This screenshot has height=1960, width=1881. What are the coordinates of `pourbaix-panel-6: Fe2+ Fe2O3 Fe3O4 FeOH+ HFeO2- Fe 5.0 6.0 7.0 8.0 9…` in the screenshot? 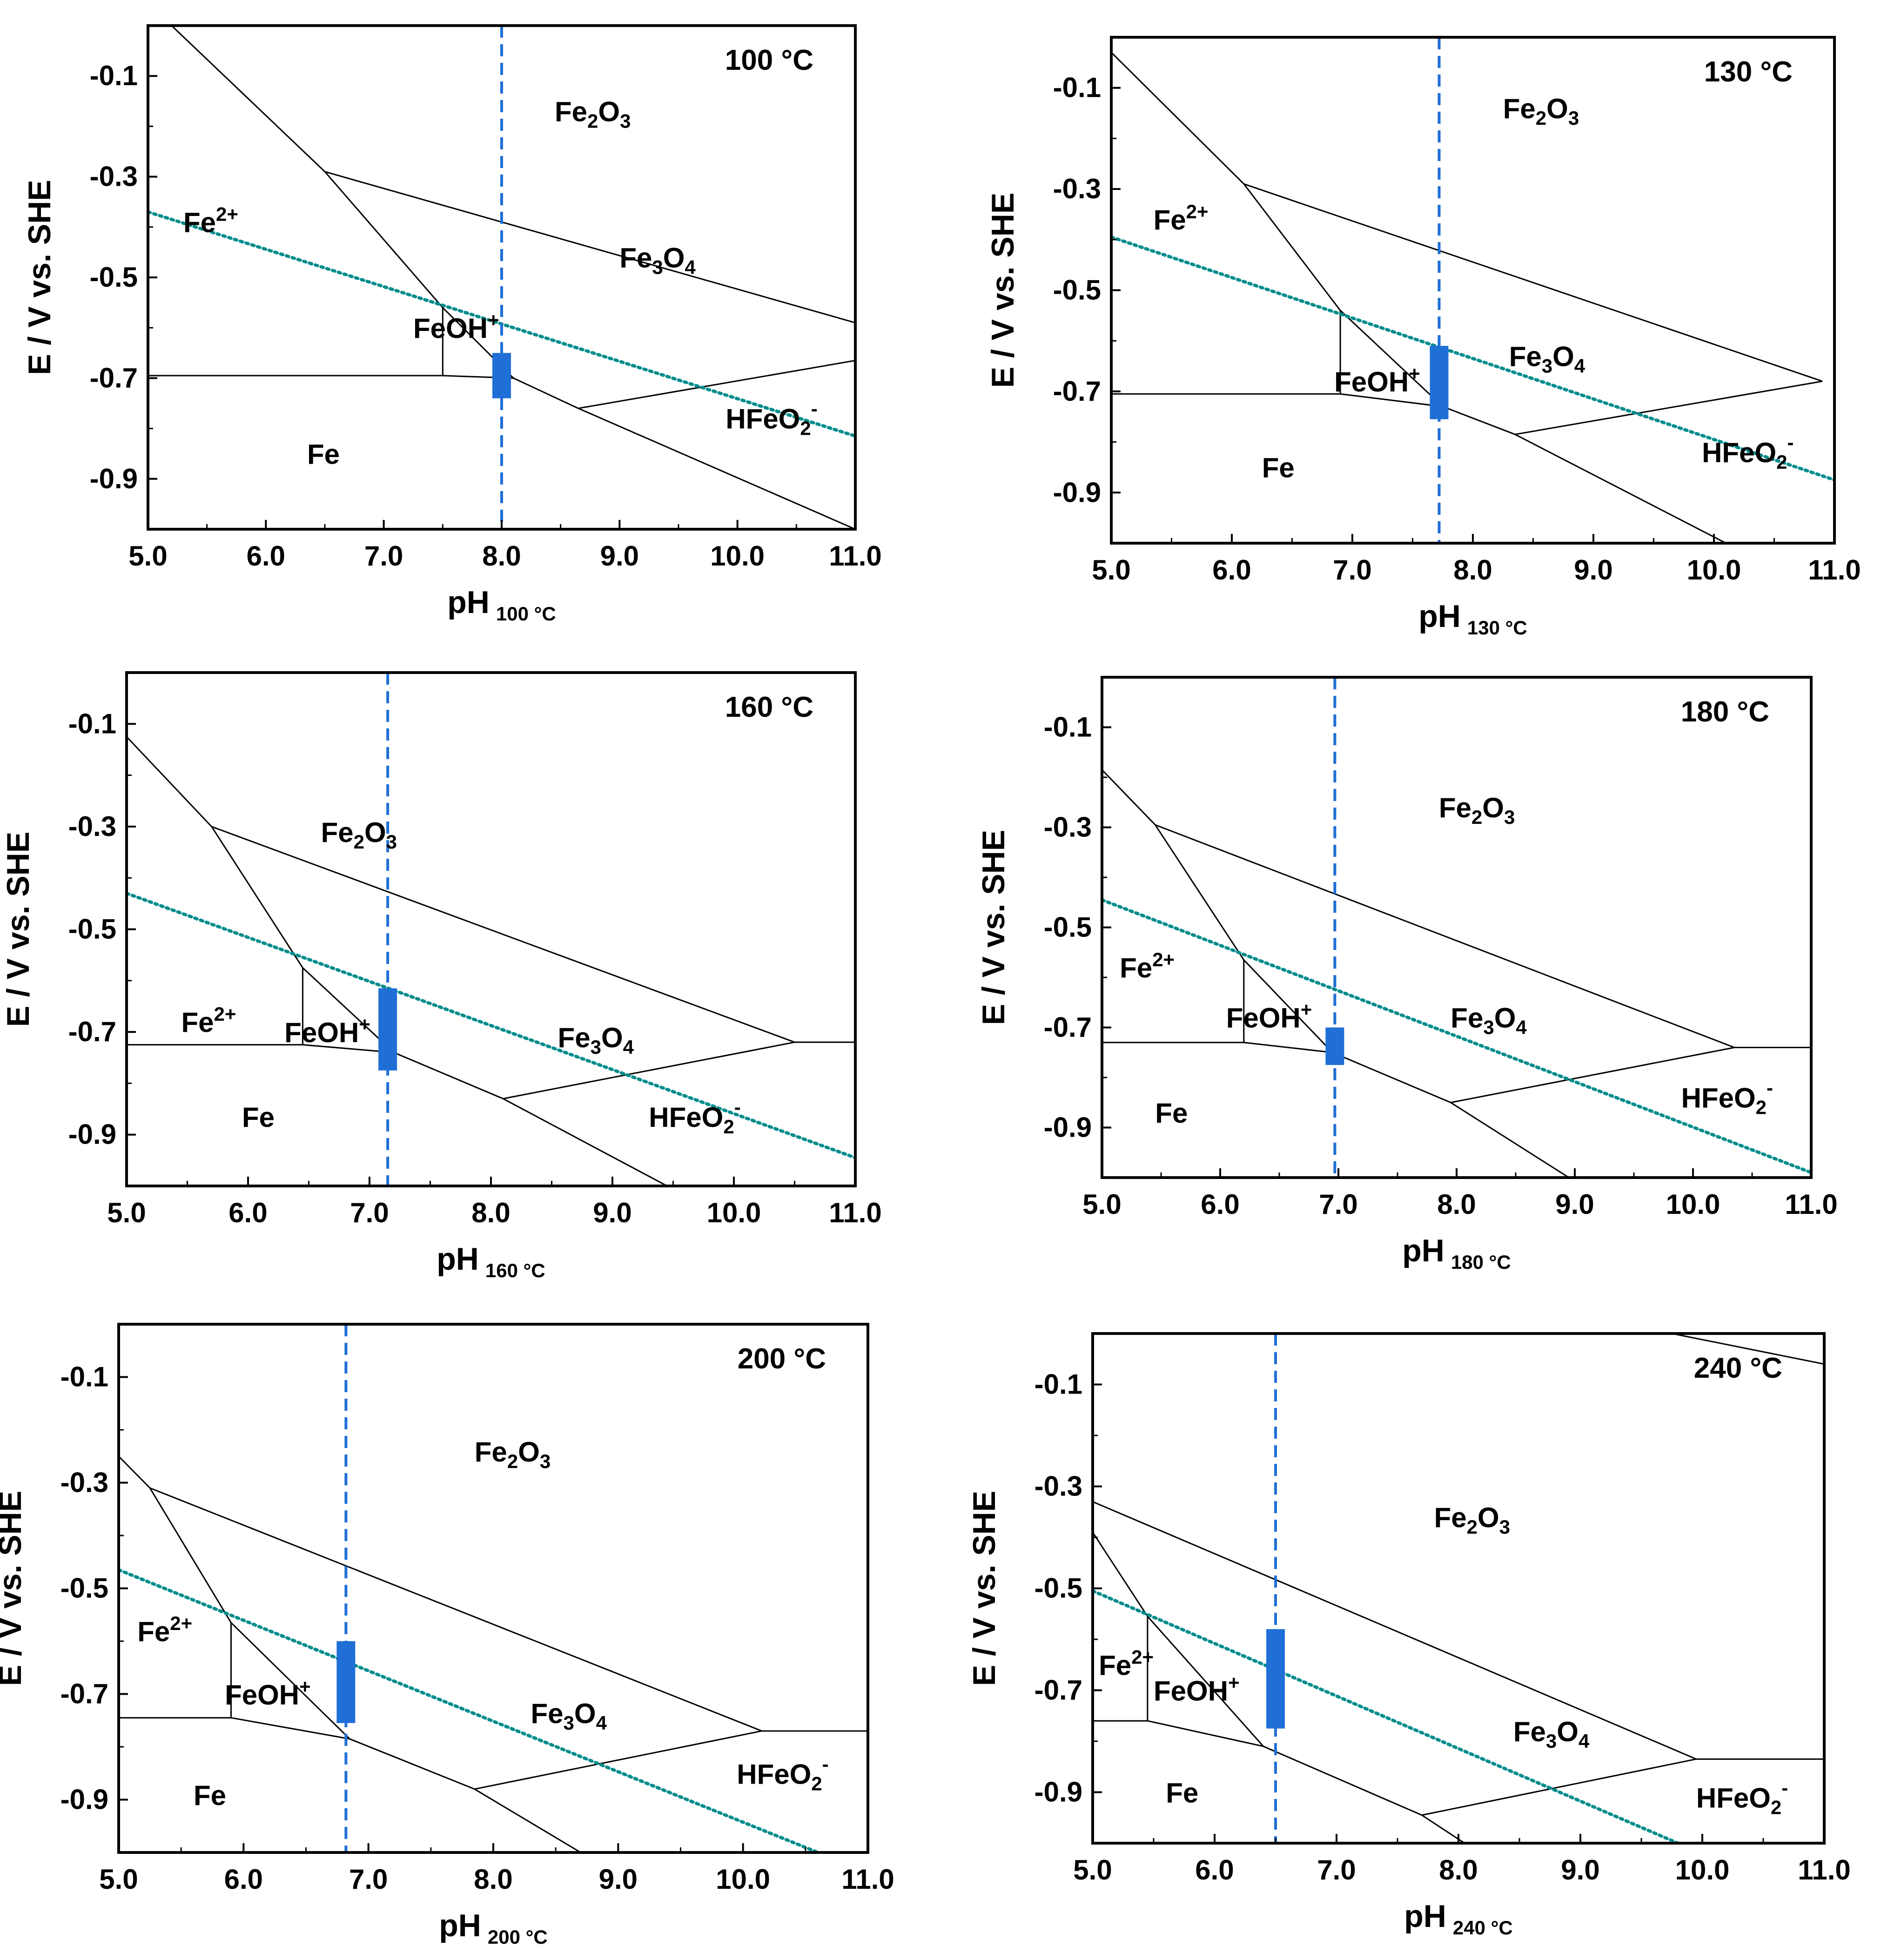 It's located at (1409, 1635).